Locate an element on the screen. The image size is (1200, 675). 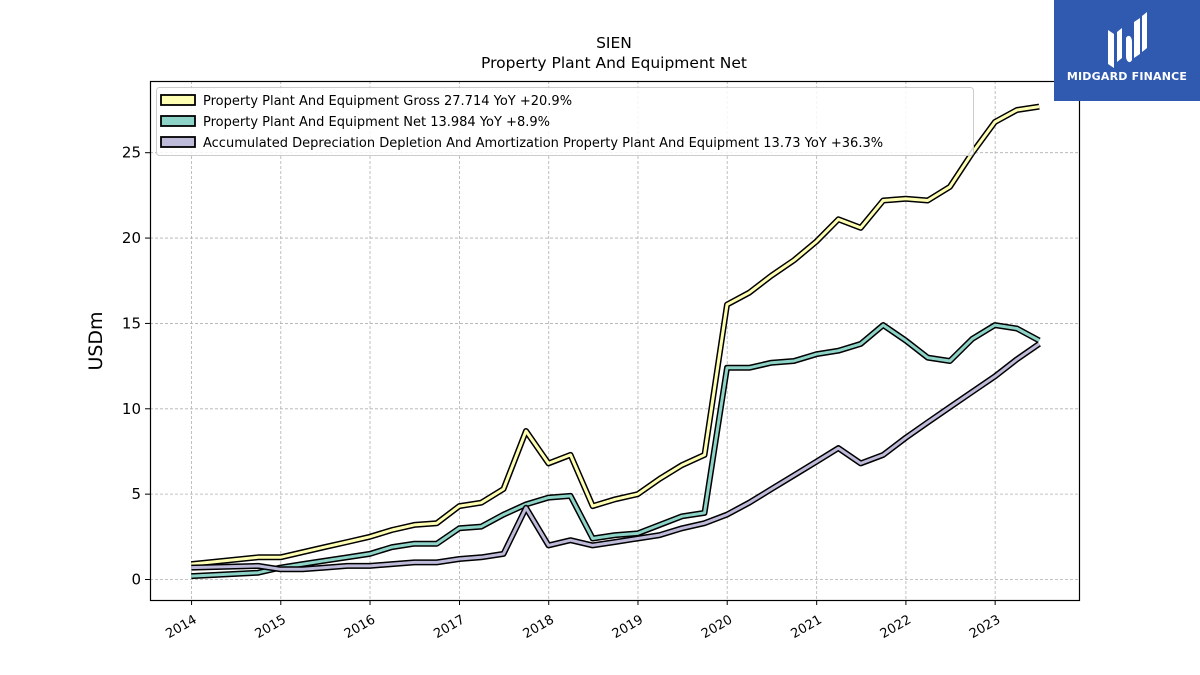
x-tick-label: 2015 is located at coordinates (271, 627).